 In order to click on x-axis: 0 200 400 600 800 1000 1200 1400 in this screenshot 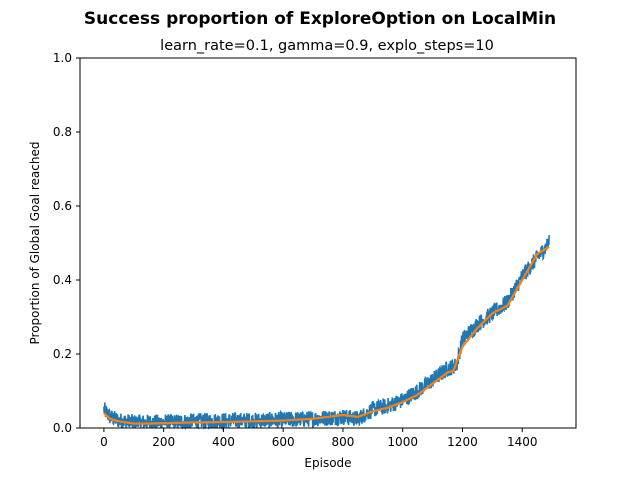, I will do `click(318, 438)`.